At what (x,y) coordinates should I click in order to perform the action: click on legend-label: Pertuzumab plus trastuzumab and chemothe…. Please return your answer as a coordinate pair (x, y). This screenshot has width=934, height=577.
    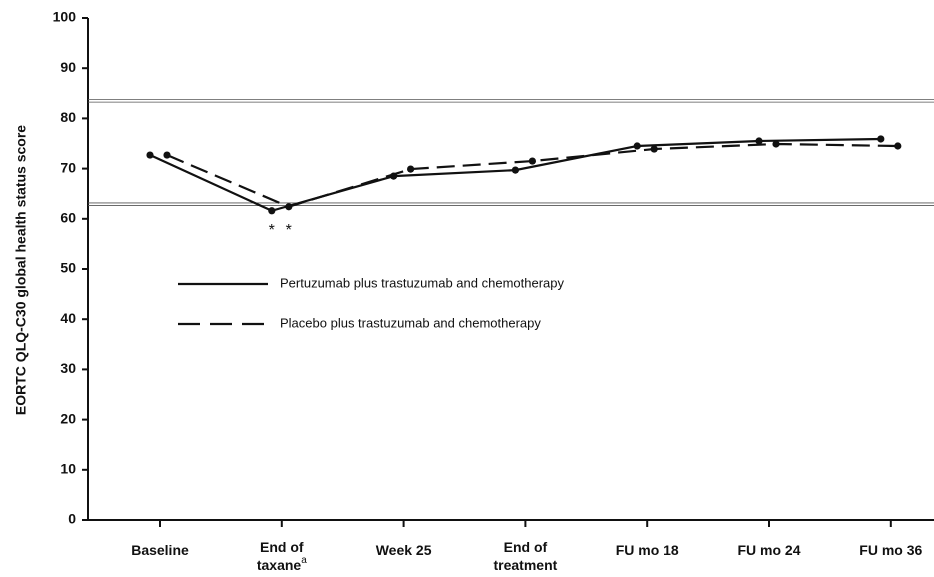
    Looking at the image, I should click on (422, 282).